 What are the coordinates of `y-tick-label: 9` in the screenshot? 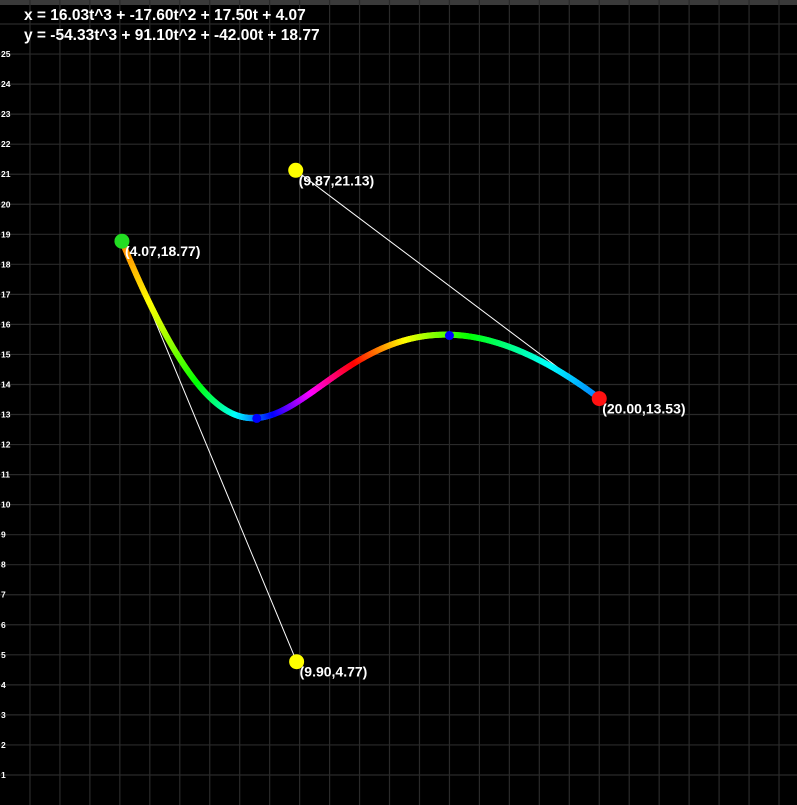 It's located at (3, 535).